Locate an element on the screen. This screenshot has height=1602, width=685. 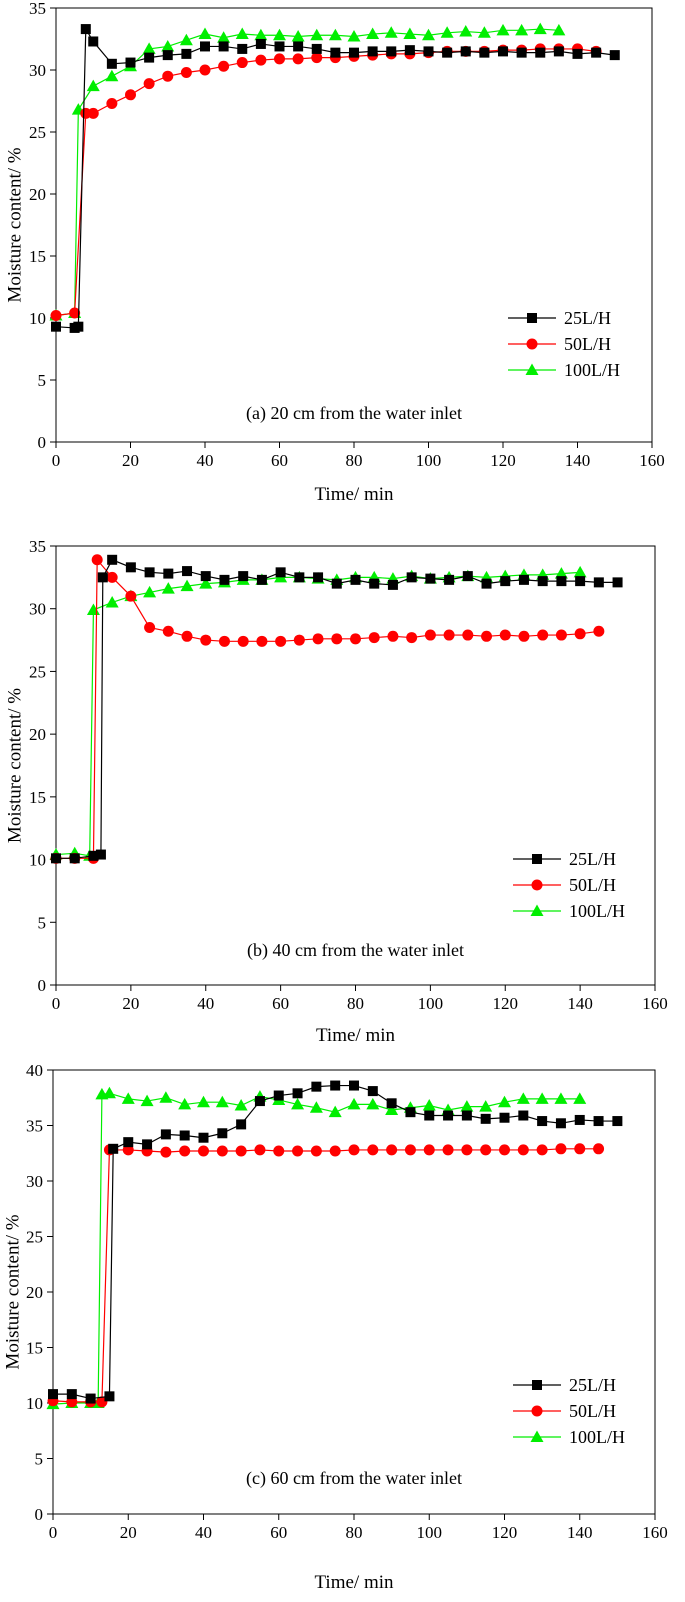
y-tick-label: 0 is located at coordinates (42, 985).